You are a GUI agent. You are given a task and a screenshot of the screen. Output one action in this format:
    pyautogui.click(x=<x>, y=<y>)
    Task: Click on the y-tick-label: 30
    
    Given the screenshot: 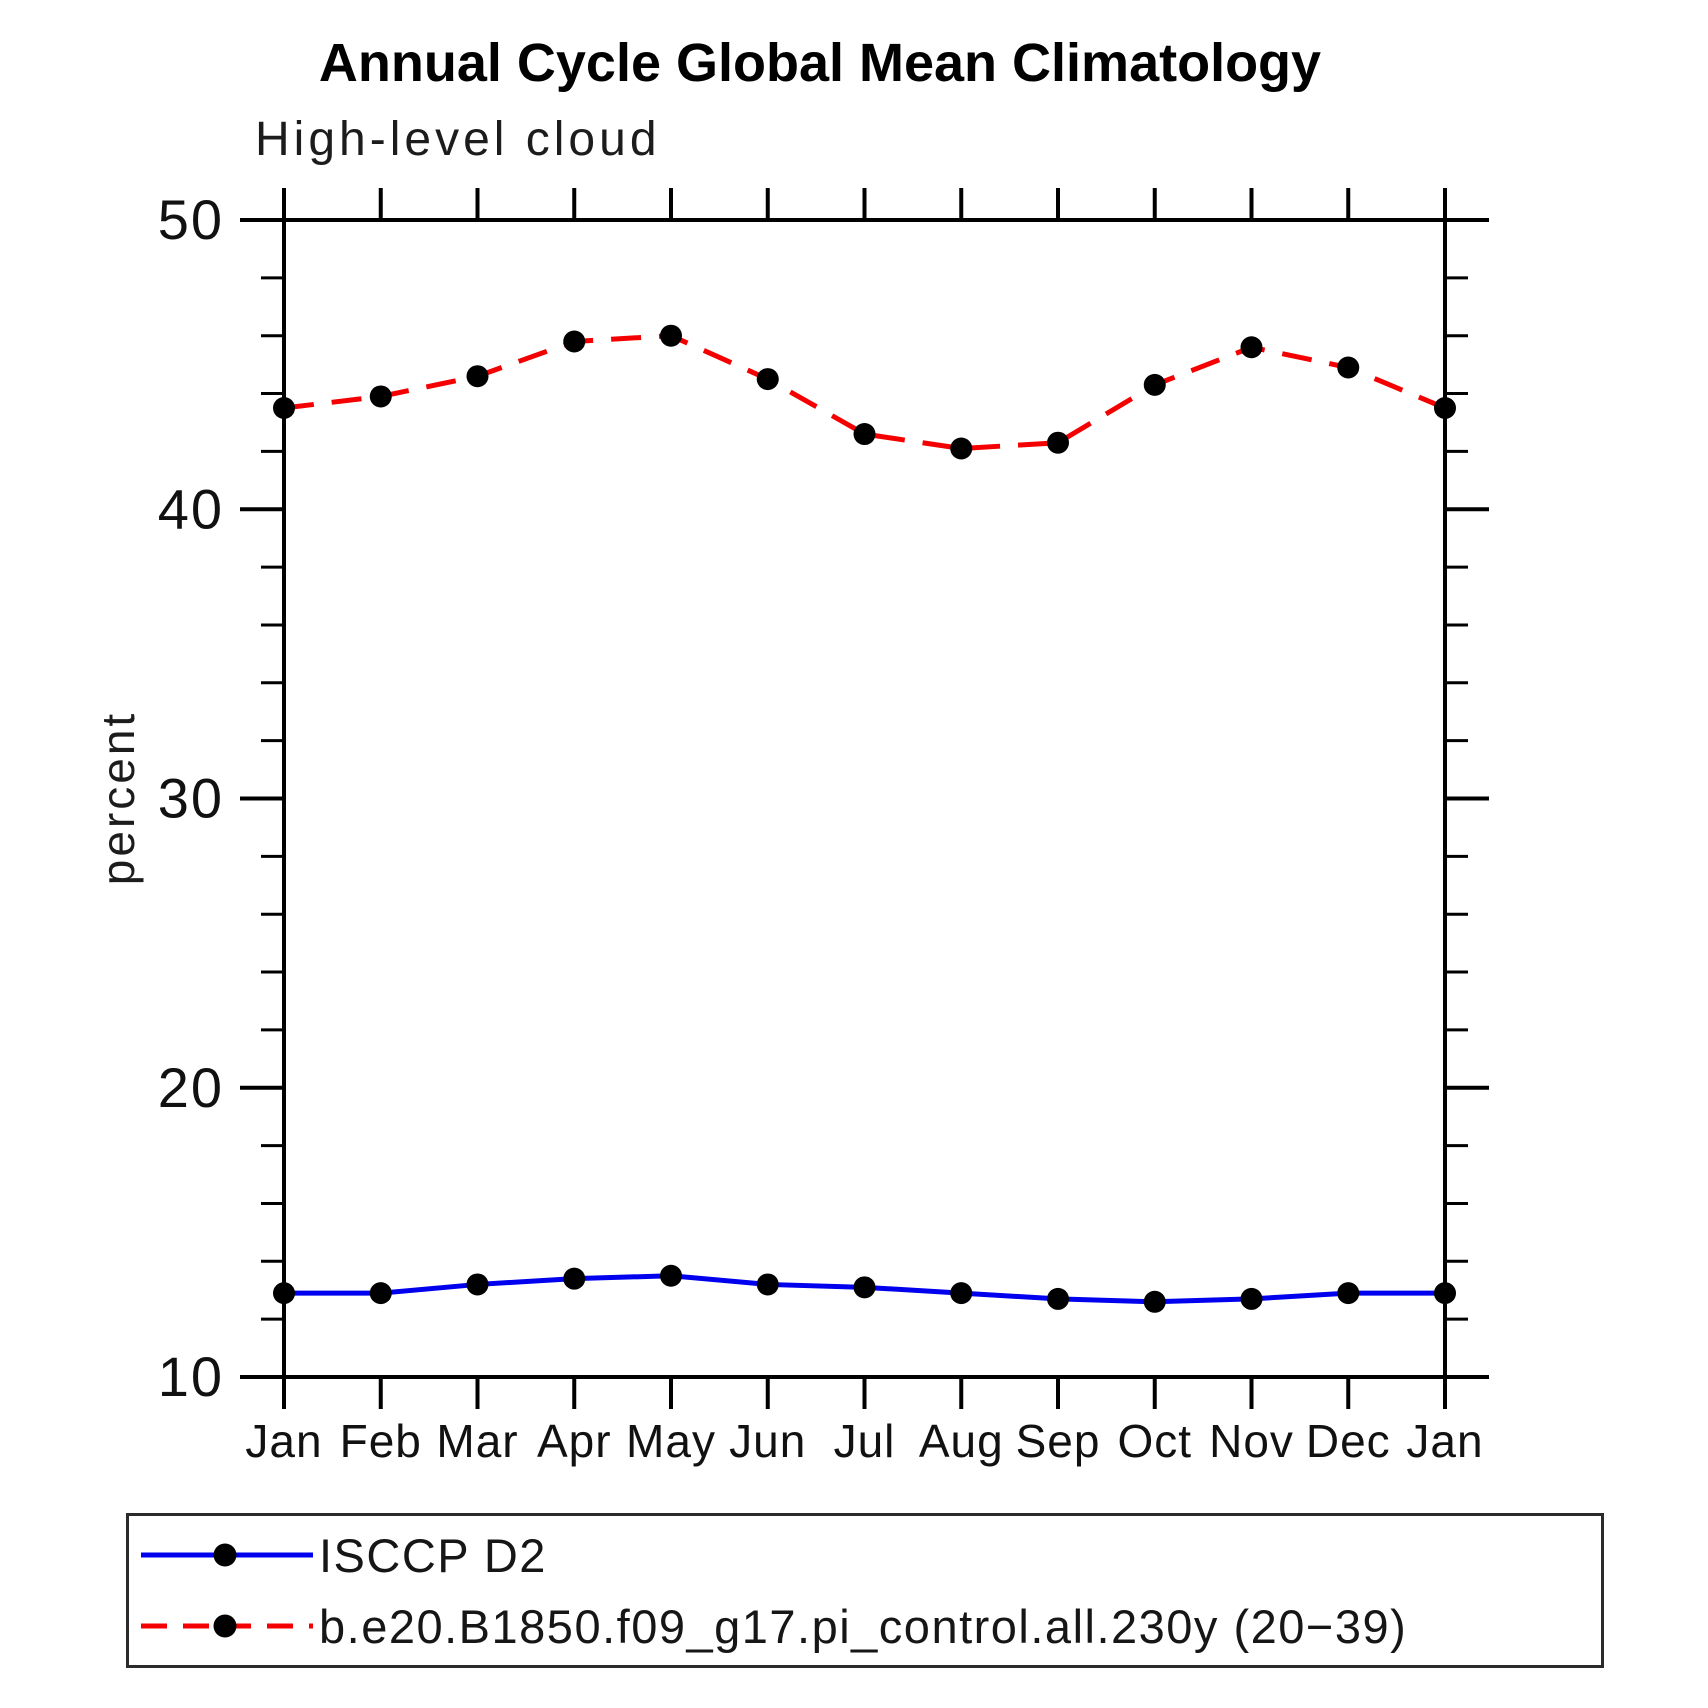 What is the action you would take?
    pyautogui.click(x=191, y=798)
    